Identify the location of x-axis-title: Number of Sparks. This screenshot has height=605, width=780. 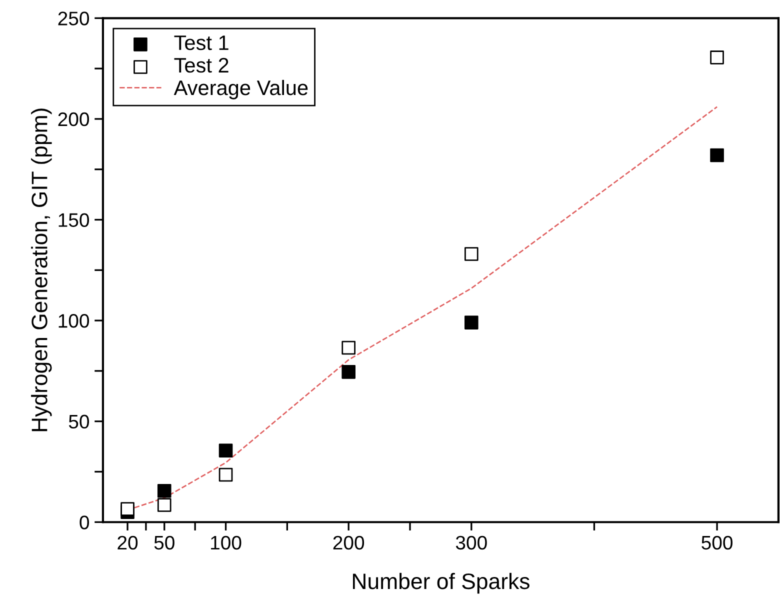
(441, 583).